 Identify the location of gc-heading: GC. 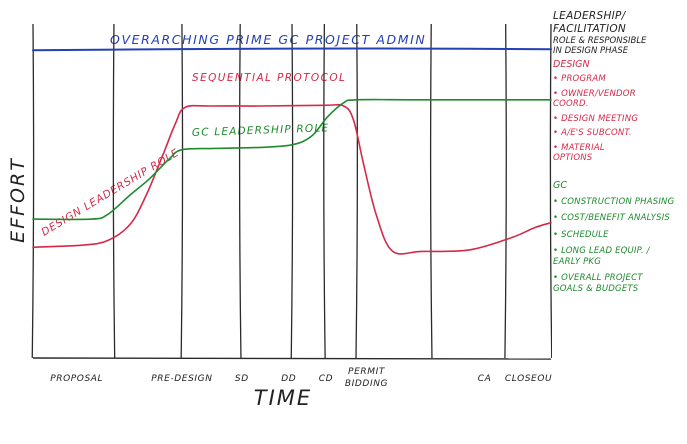
(560, 185).